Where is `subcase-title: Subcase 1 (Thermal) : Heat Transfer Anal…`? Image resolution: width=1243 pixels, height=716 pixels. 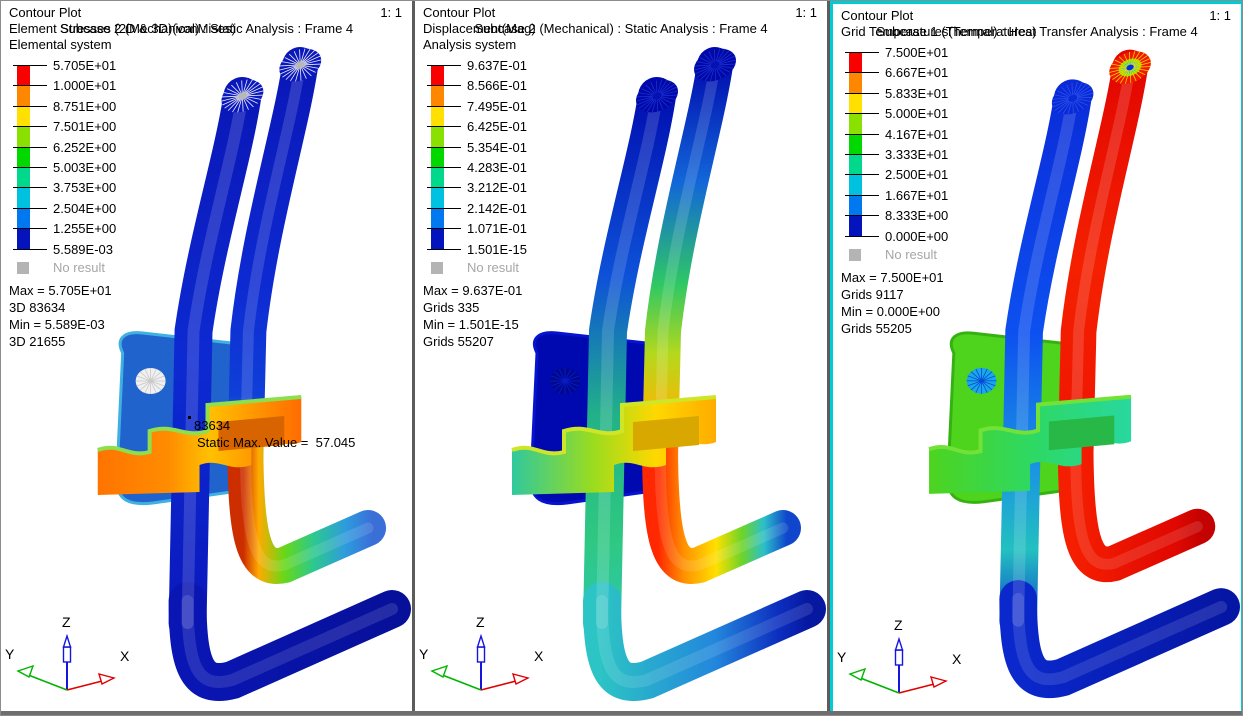 subcase-title: Subcase 1 (Thermal) : Heat Transfer Anal… is located at coordinates (1037, 31).